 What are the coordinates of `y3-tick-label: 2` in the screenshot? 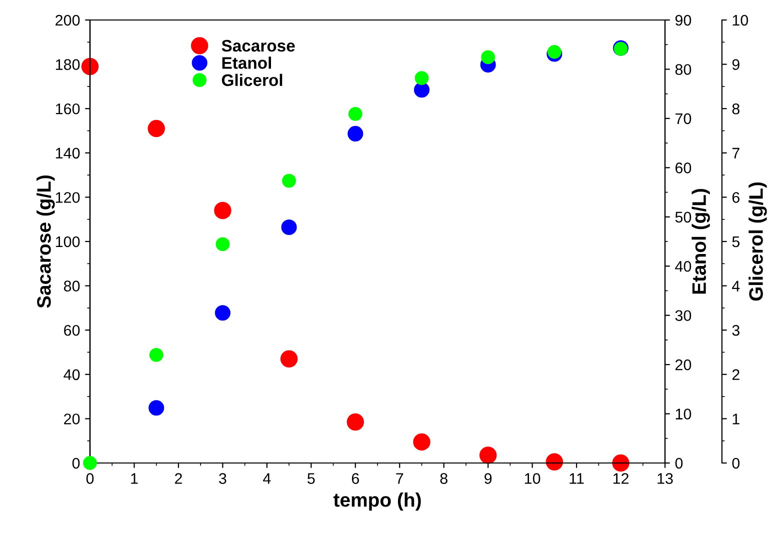 It's located at (736, 374).